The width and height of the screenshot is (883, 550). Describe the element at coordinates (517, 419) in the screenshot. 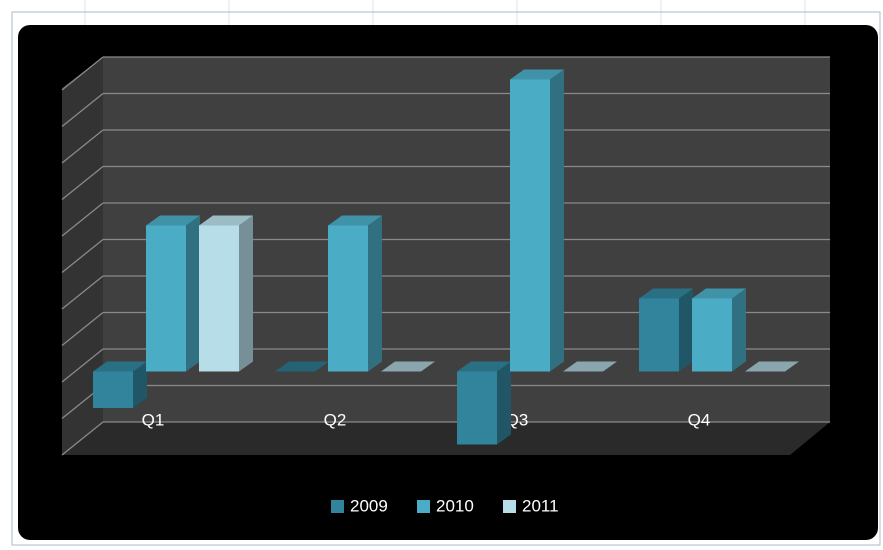

I see `x-tick-label: Q3` at that location.